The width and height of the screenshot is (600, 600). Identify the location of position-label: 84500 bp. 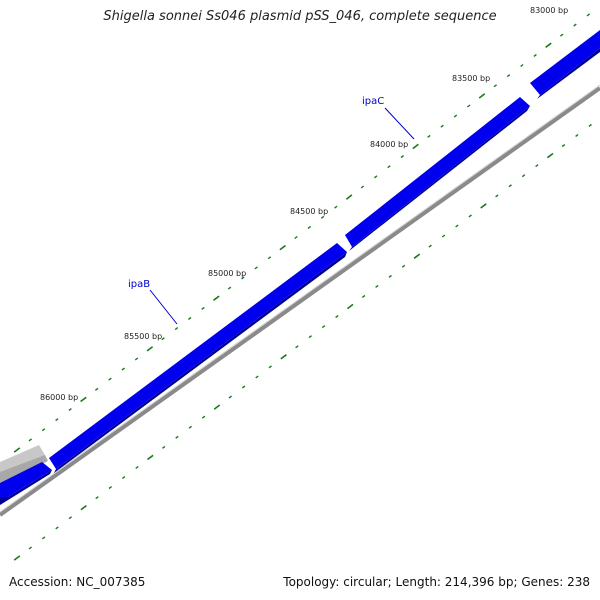
(309, 211).